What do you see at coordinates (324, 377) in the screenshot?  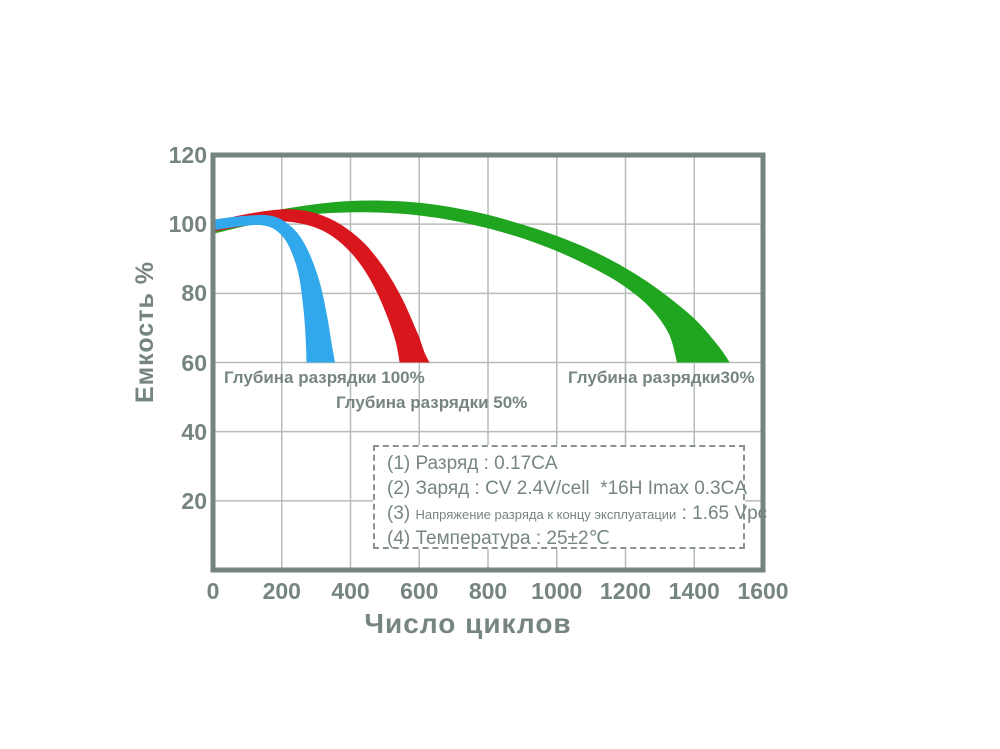 I see `curve-label-dod-100: Глубина разрядки 100%` at bounding box center [324, 377].